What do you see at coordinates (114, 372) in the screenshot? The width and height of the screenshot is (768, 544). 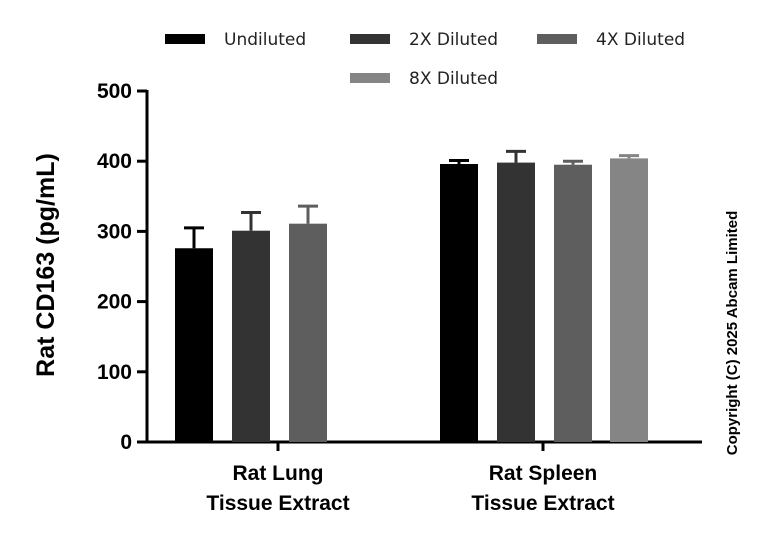 I see `y-tick-label: 100` at bounding box center [114, 372].